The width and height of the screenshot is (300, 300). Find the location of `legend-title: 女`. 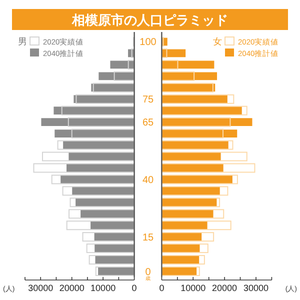

legend-title: 女 is located at coordinates (217, 41).